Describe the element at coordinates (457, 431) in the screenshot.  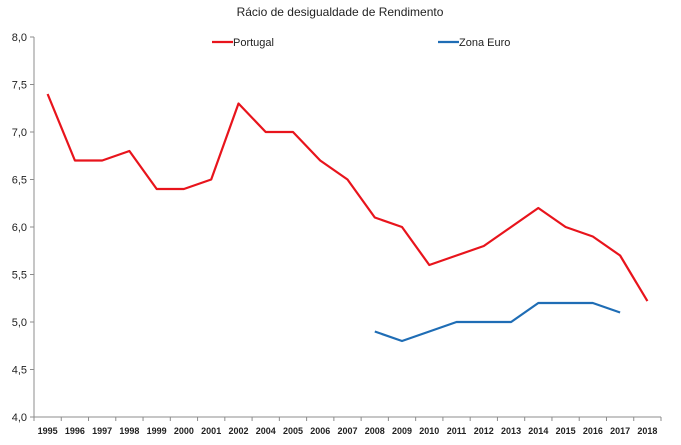
I see `x-tick-label: 2011` at that location.